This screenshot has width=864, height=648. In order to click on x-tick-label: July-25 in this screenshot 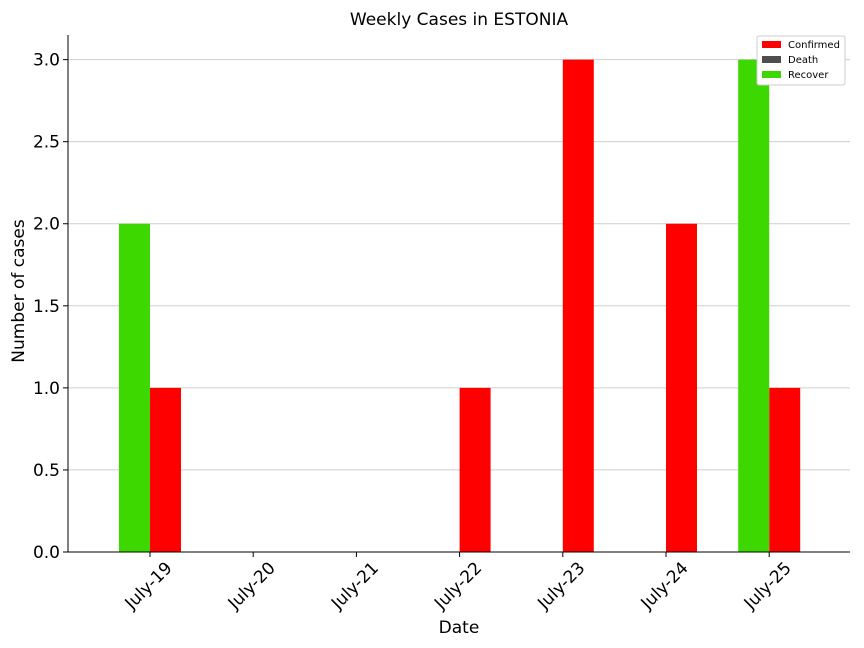, I will do `click(768, 586)`.